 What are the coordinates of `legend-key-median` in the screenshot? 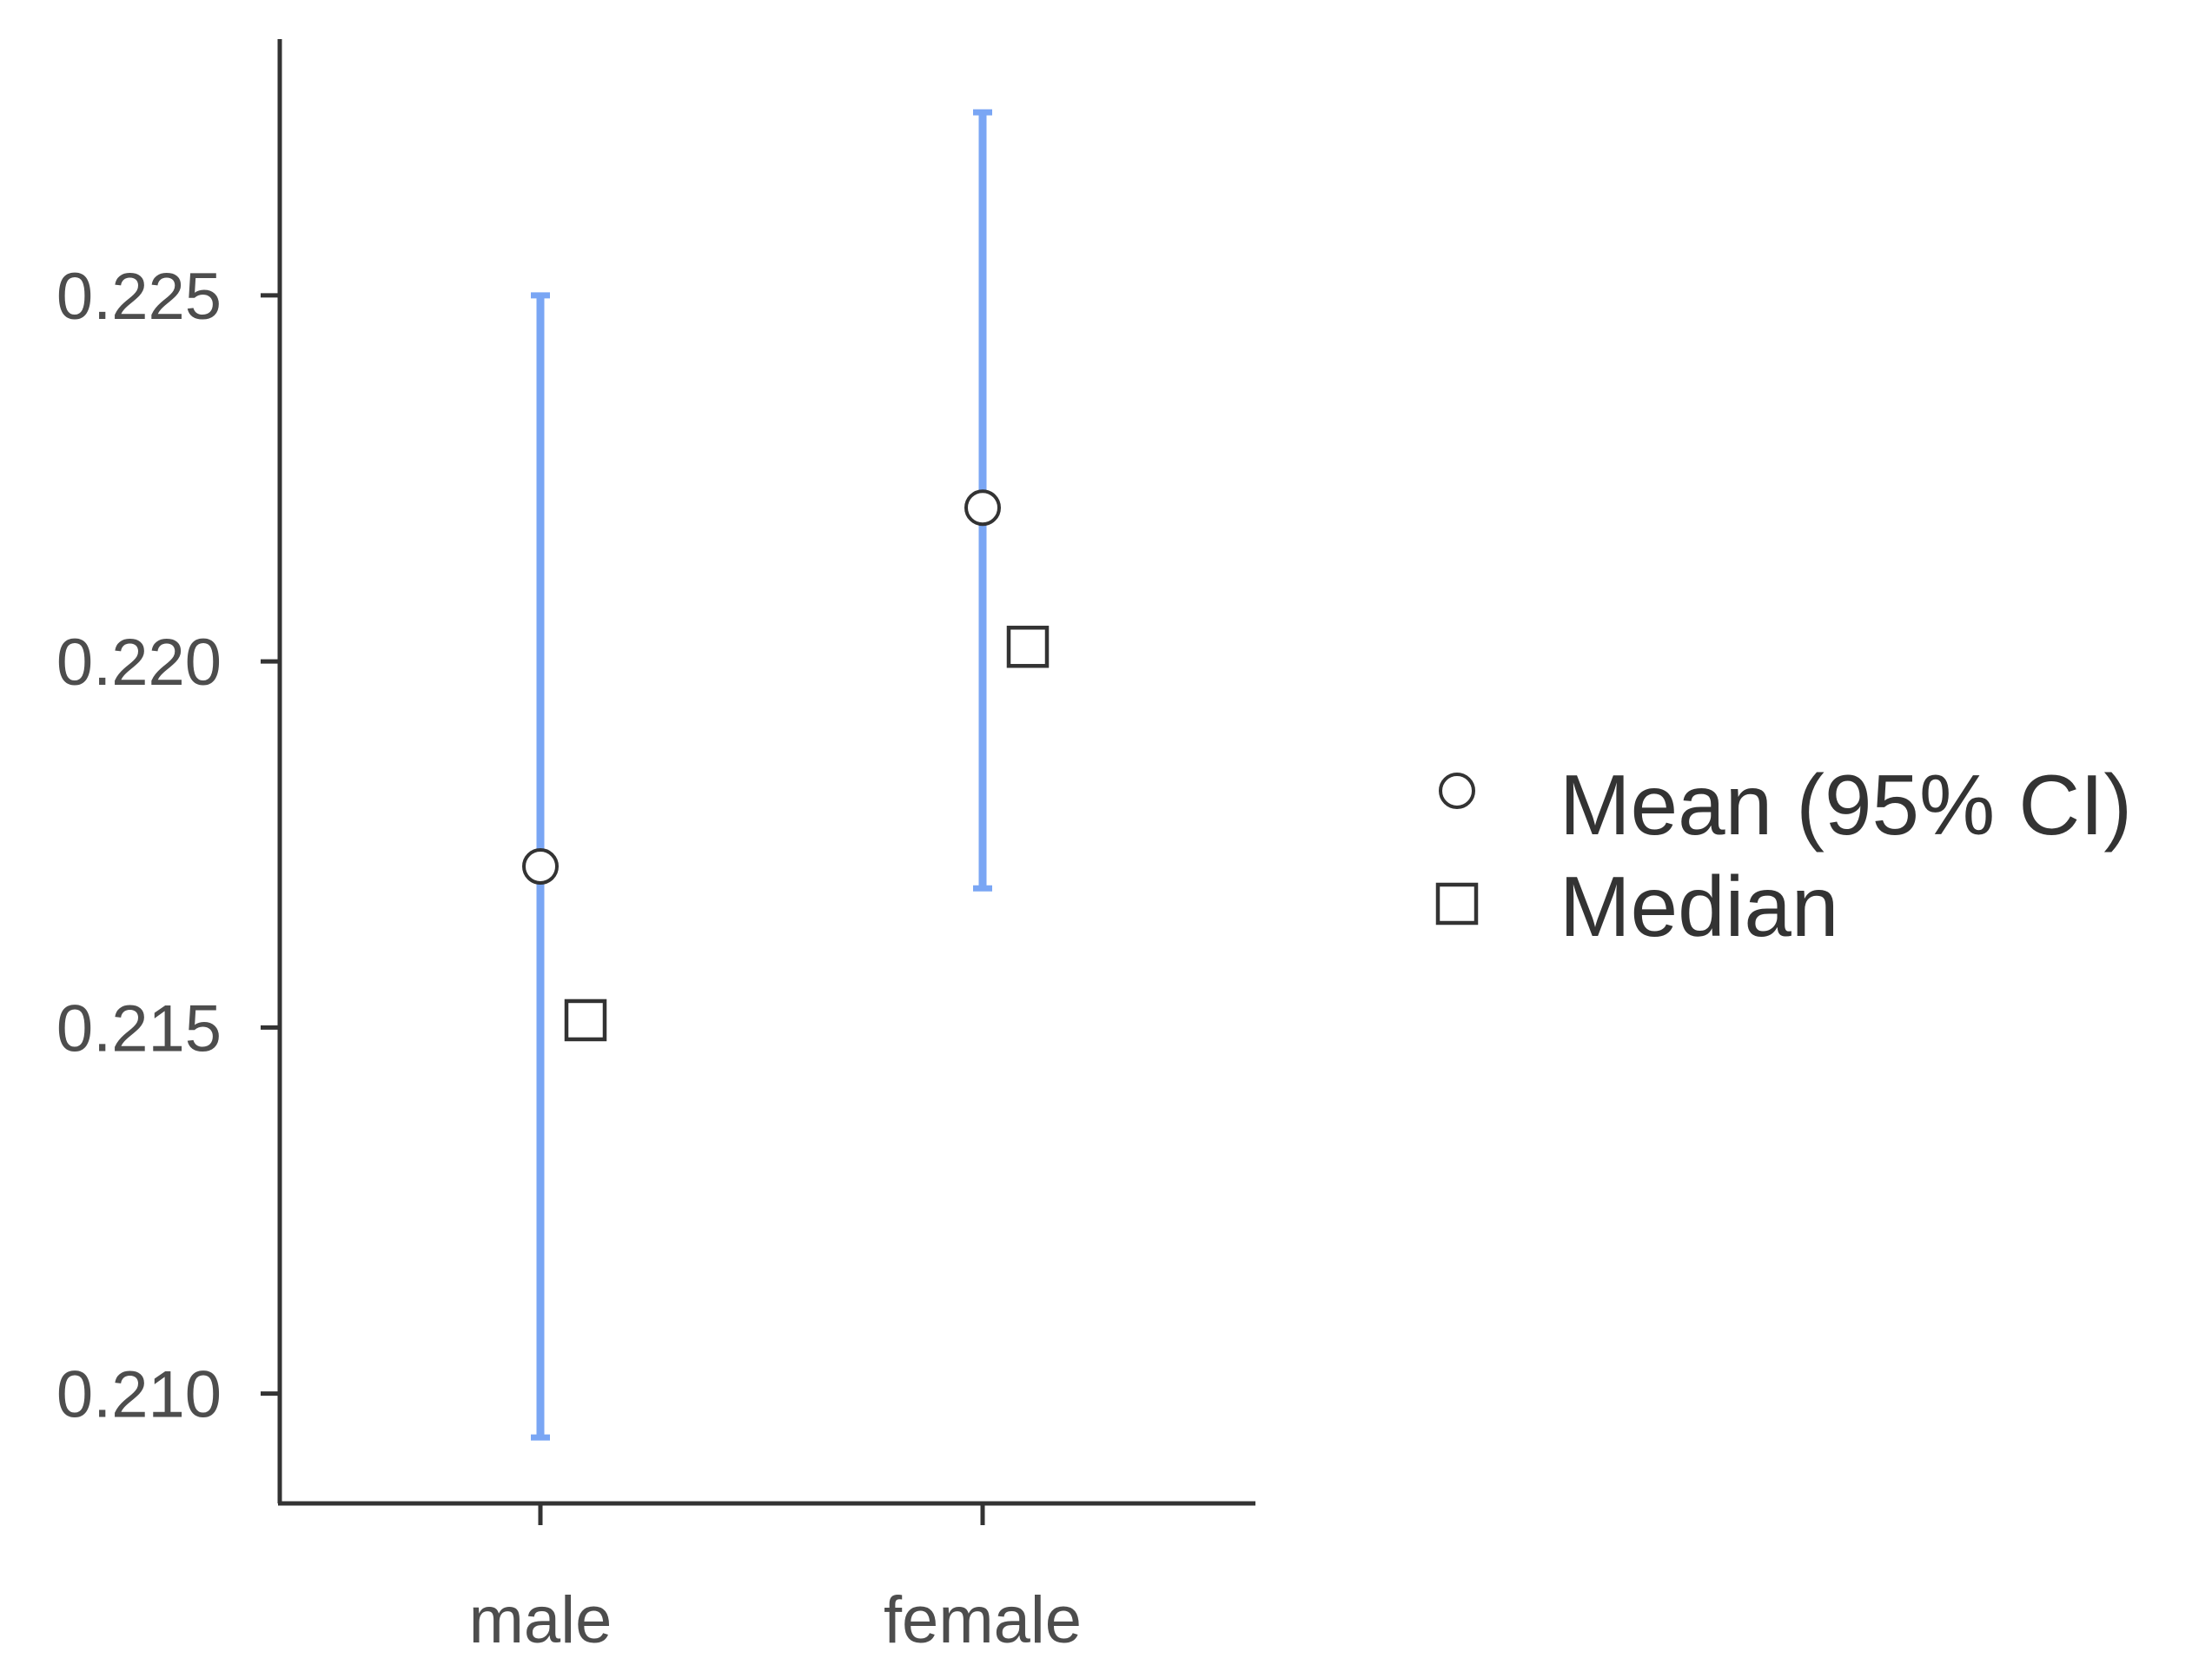 It's located at (1457, 904).